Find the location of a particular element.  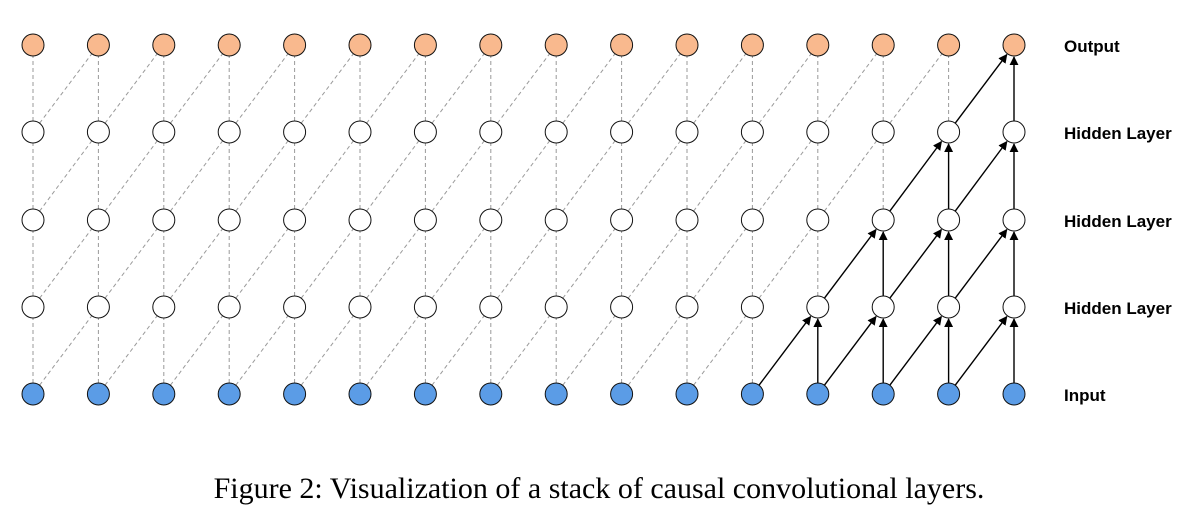

active-connections is located at coordinates (888, 219).